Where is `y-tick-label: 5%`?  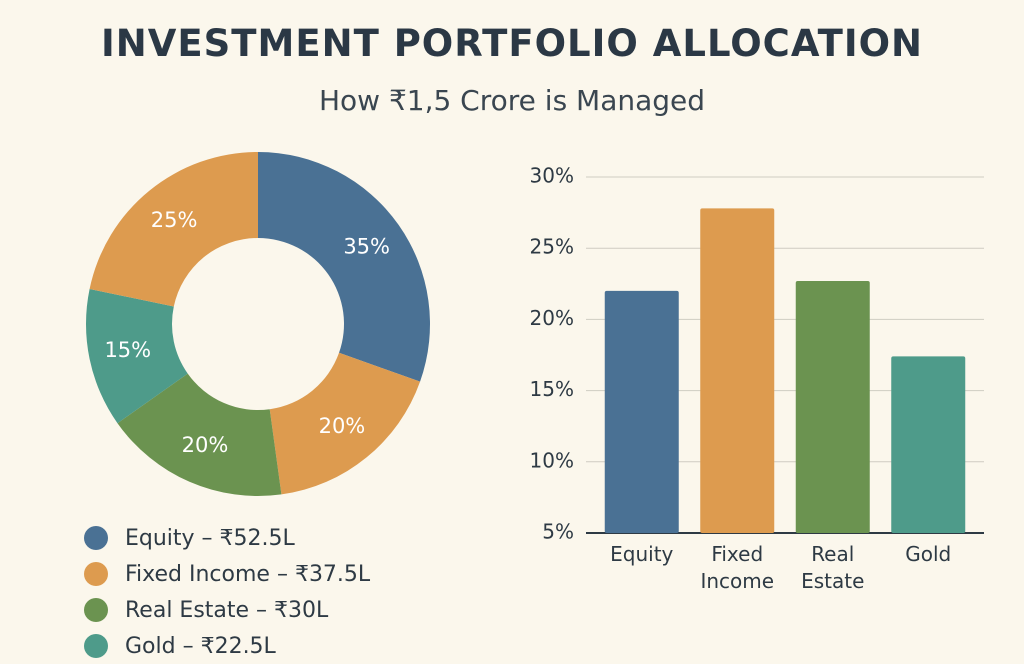 y-tick-label: 5% is located at coordinates (558, 532).